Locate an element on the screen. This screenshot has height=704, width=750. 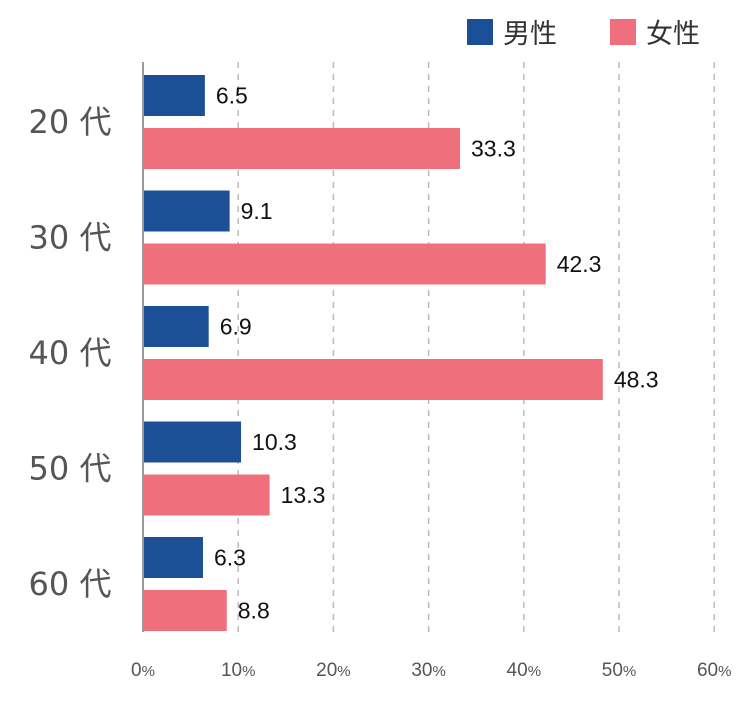
category-labels: 20 代 30 代 40 代 50 代 60 代 is located at coordinates (70, 353).